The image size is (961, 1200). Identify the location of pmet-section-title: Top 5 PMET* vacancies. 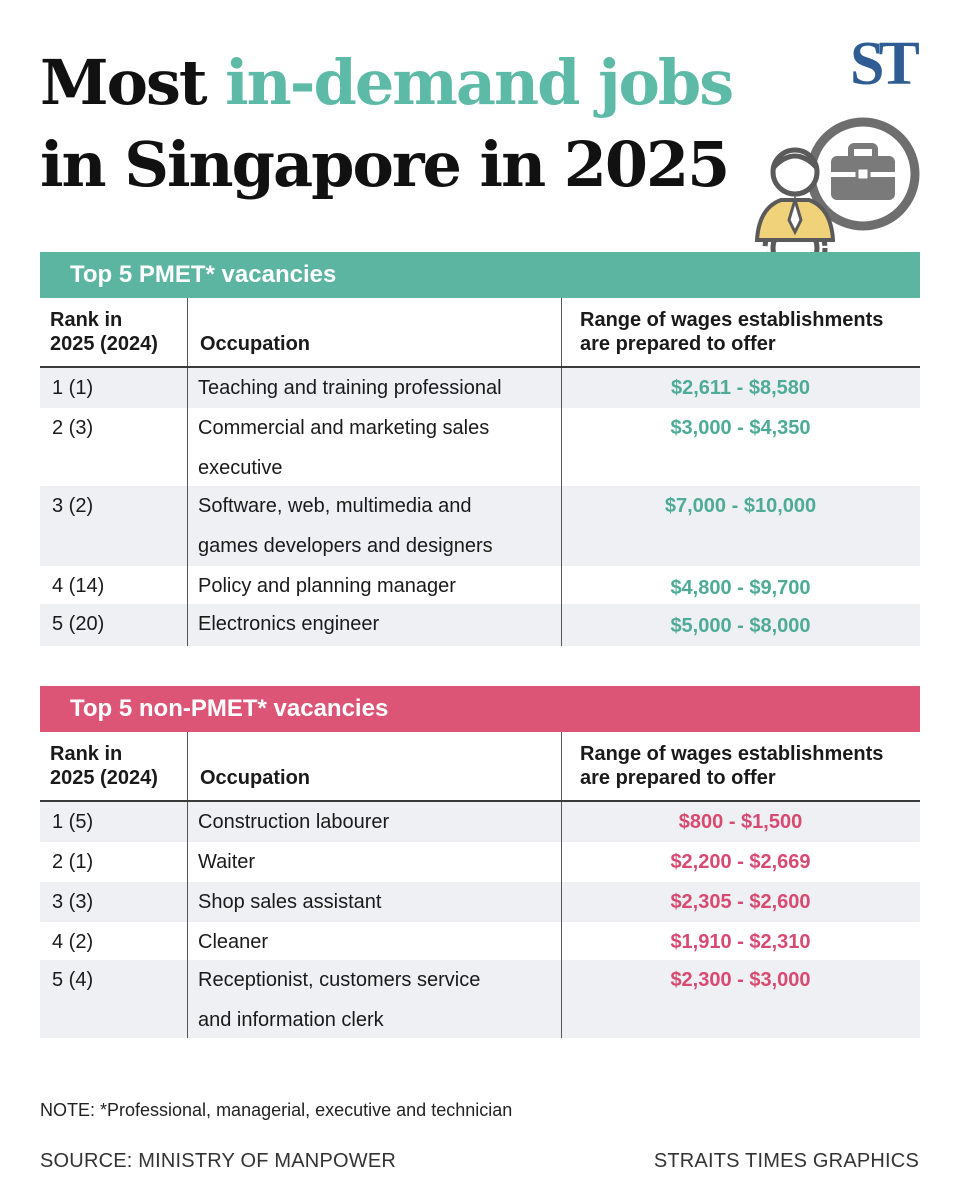
(480, 275).